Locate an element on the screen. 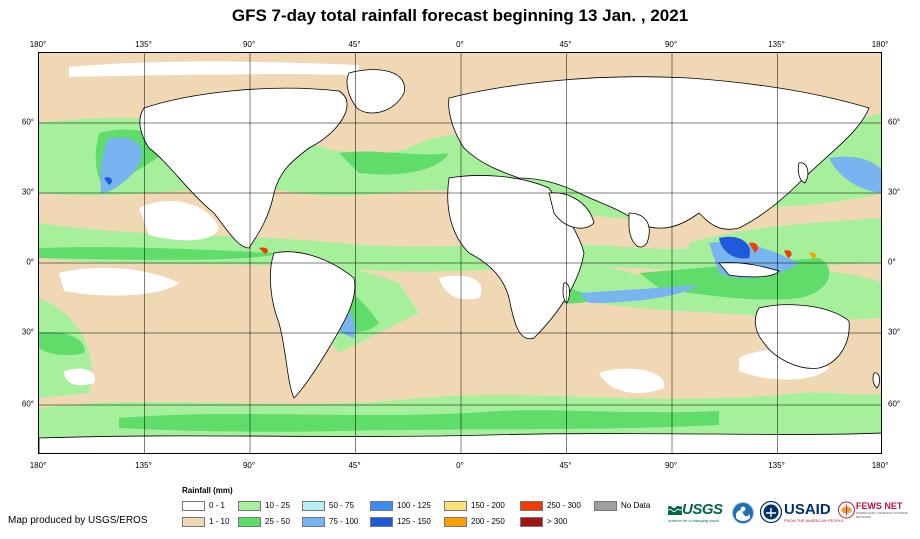  legend-item: 200 - 250 is located at coordinates (474, 521).